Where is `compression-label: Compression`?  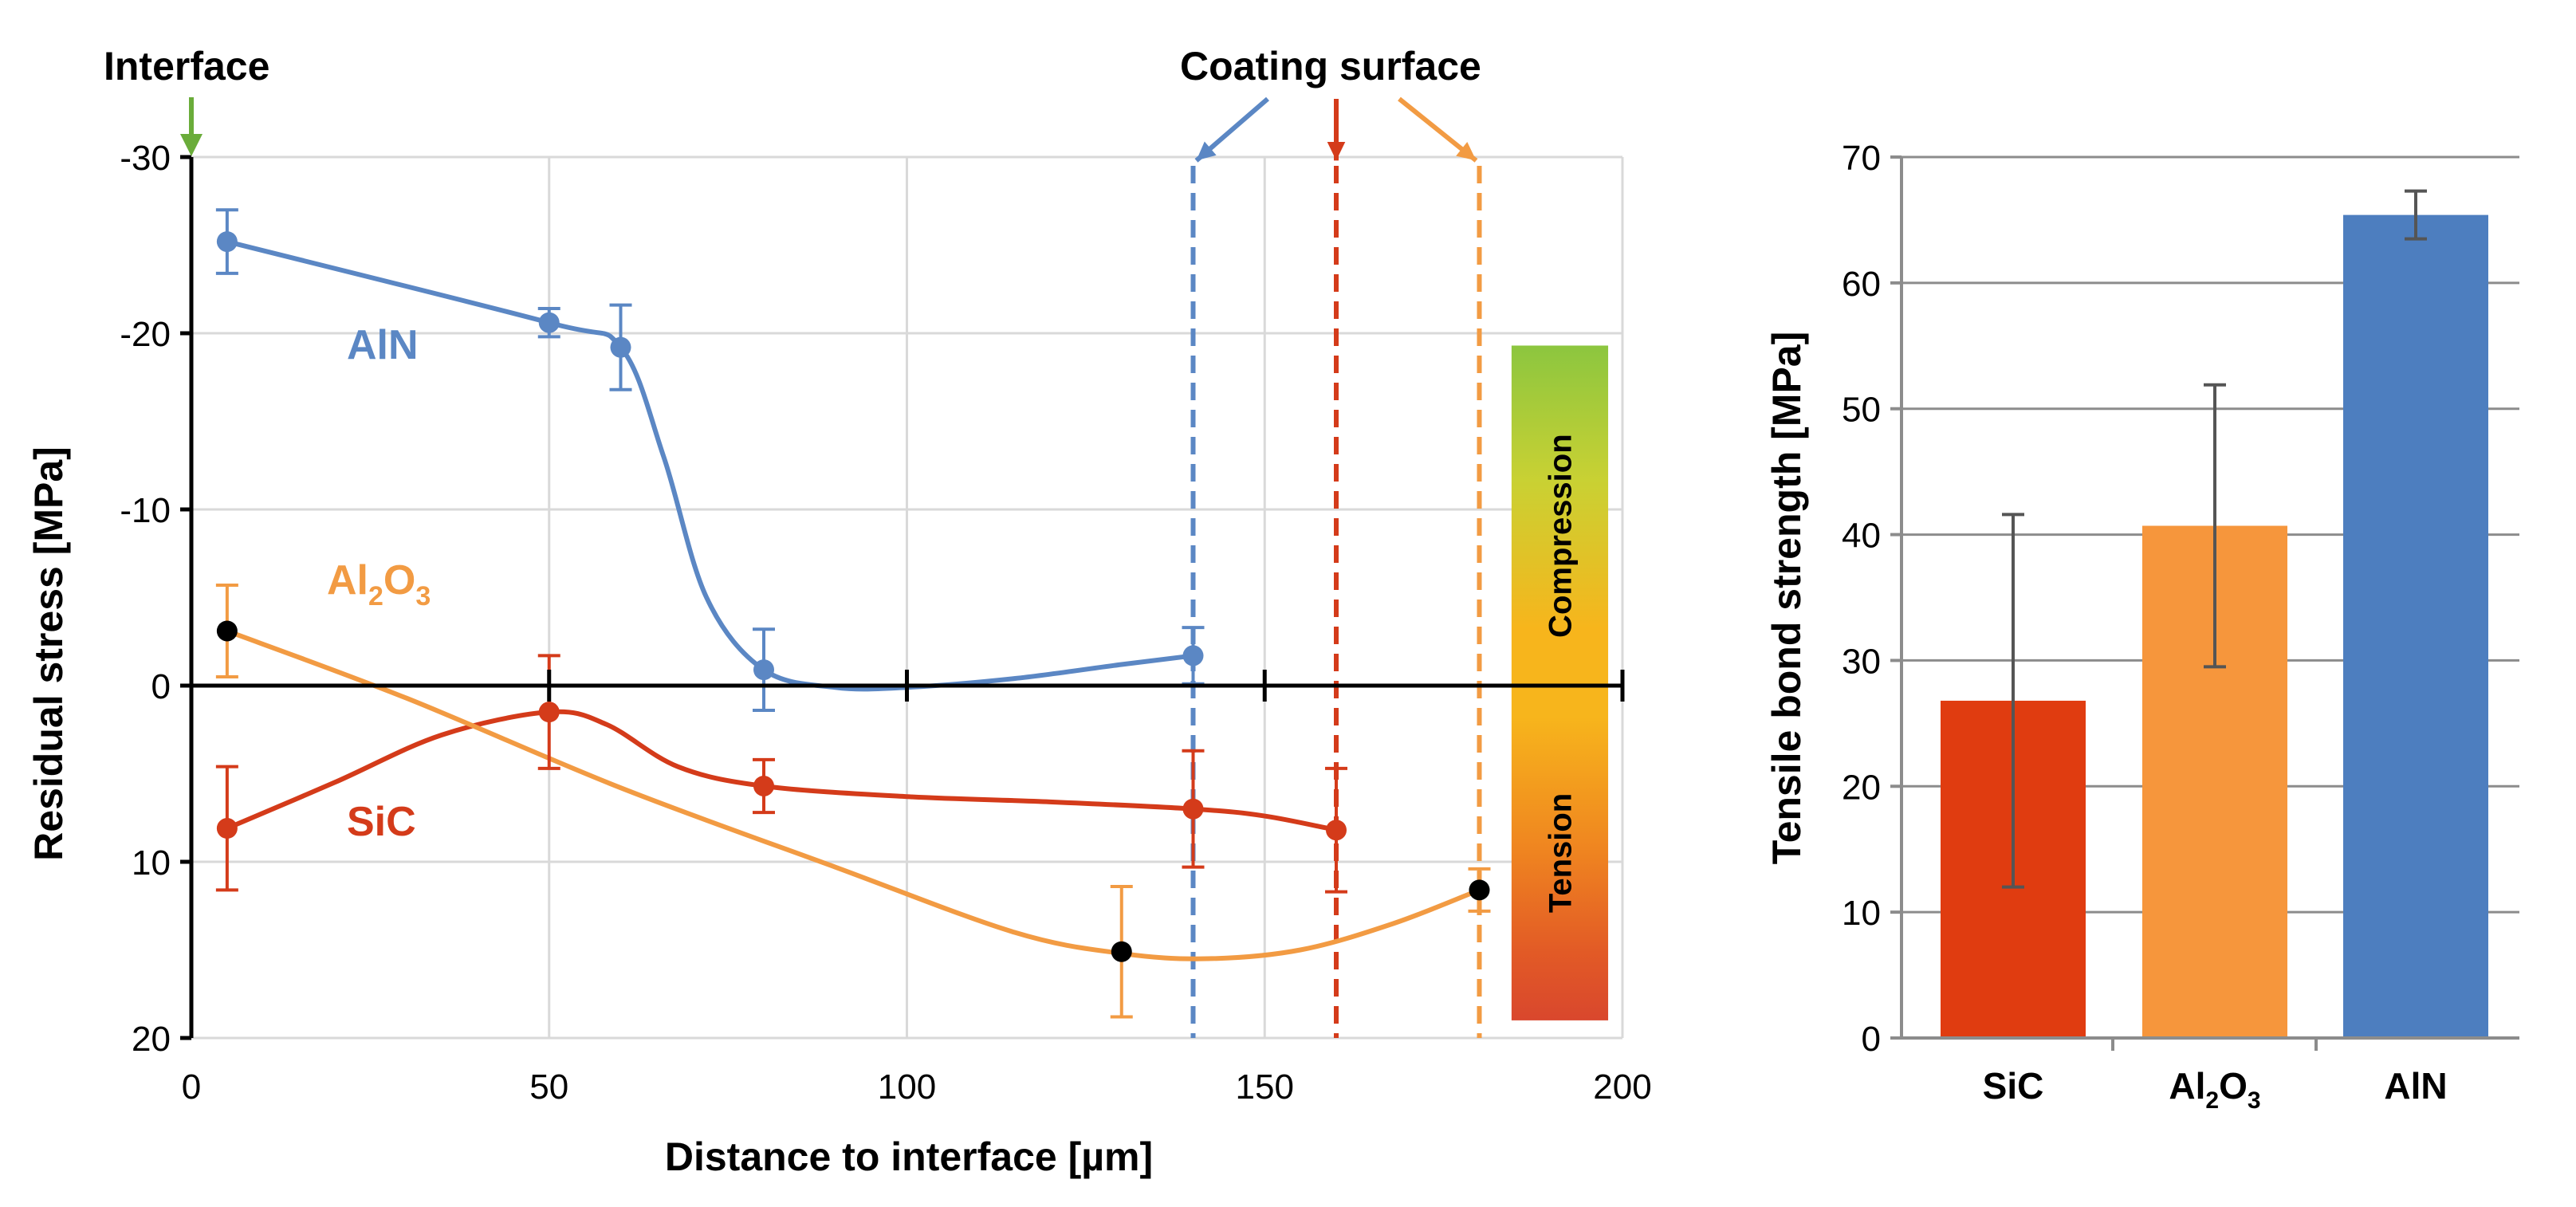 compression-label: Compression is located at coordinates (1561, 536).